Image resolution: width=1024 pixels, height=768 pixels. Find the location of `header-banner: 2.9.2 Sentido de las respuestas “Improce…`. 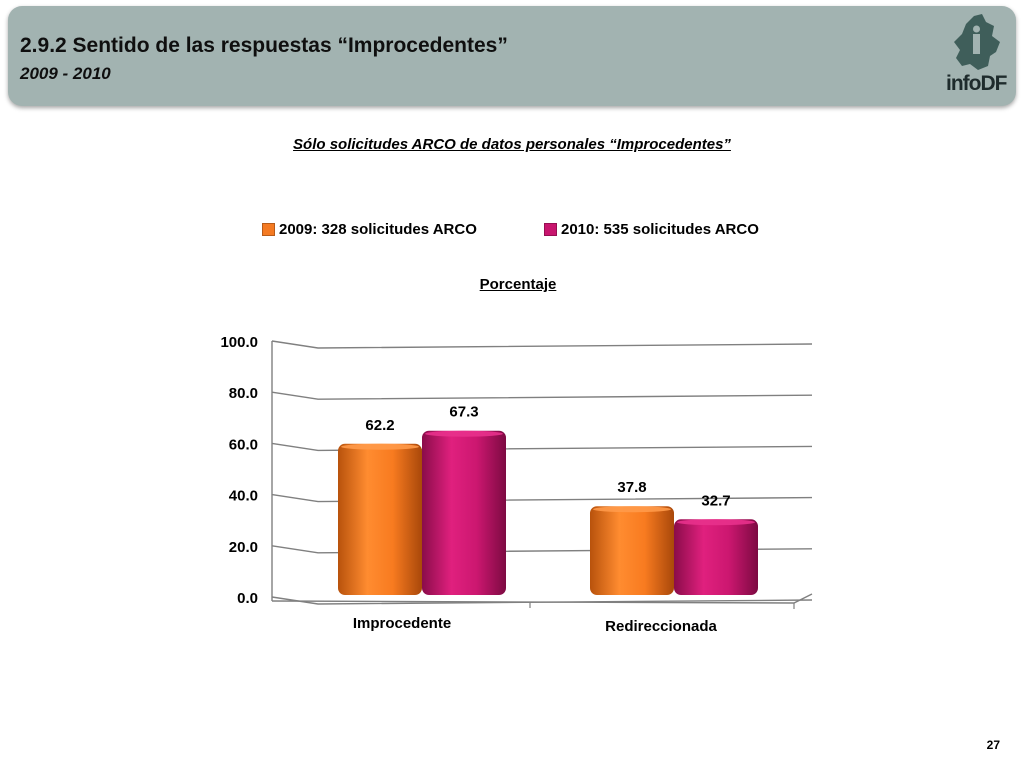

header-banner: 2.9.2 Sentido de las respuestas “Improce… is located at coordinates (512, 56).